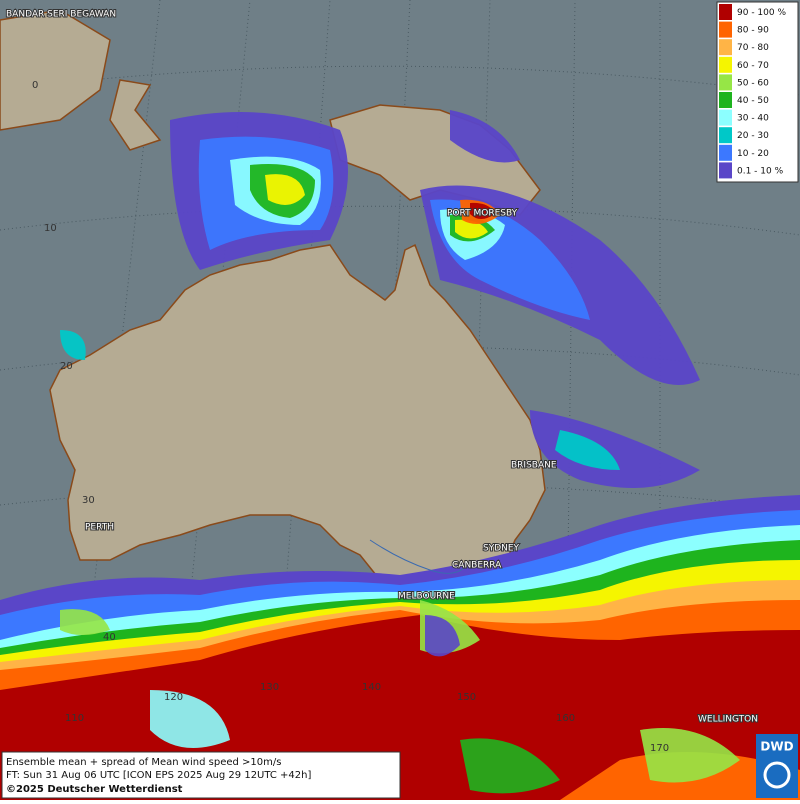 The width and height of the screenshot is (800, 804). I want to click on longitude-label: 170, so click(659, 748).